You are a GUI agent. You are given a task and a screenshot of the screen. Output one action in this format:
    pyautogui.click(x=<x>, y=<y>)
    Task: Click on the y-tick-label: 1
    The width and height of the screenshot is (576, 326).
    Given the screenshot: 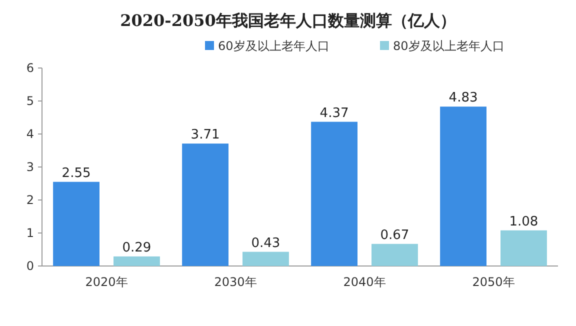 What is the action you would take?
    pyautogui.click(x=30, y=233)
    